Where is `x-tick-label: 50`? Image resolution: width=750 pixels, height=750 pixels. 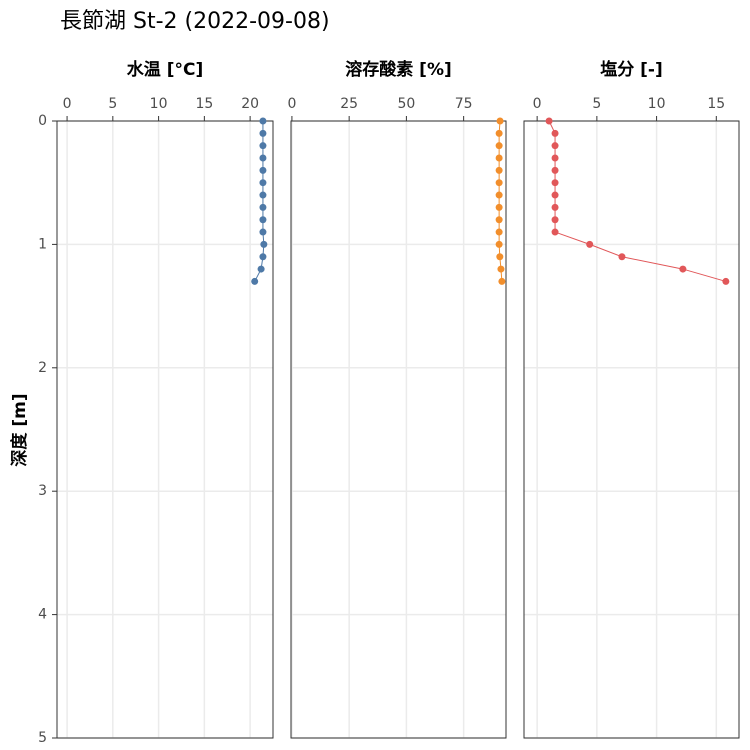
x-tick-label: 50 is located at coordinates (406, 104).